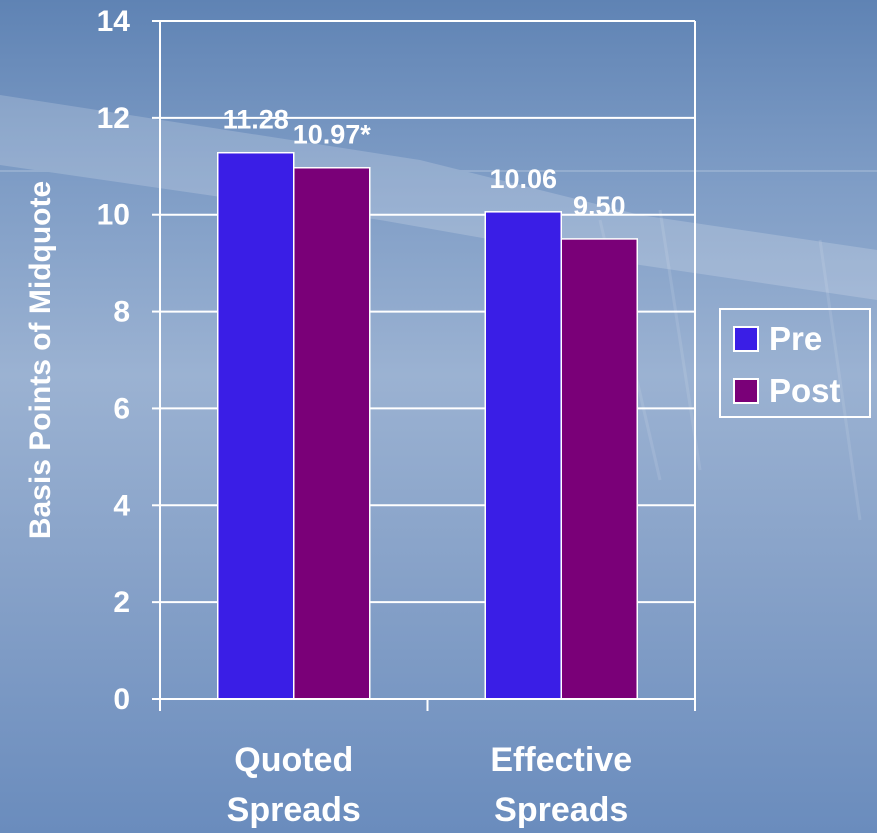 Image resolution: width=877 pixels, height=833 pixels. I want to click on y-tick-label: 10, so click(113, 215).